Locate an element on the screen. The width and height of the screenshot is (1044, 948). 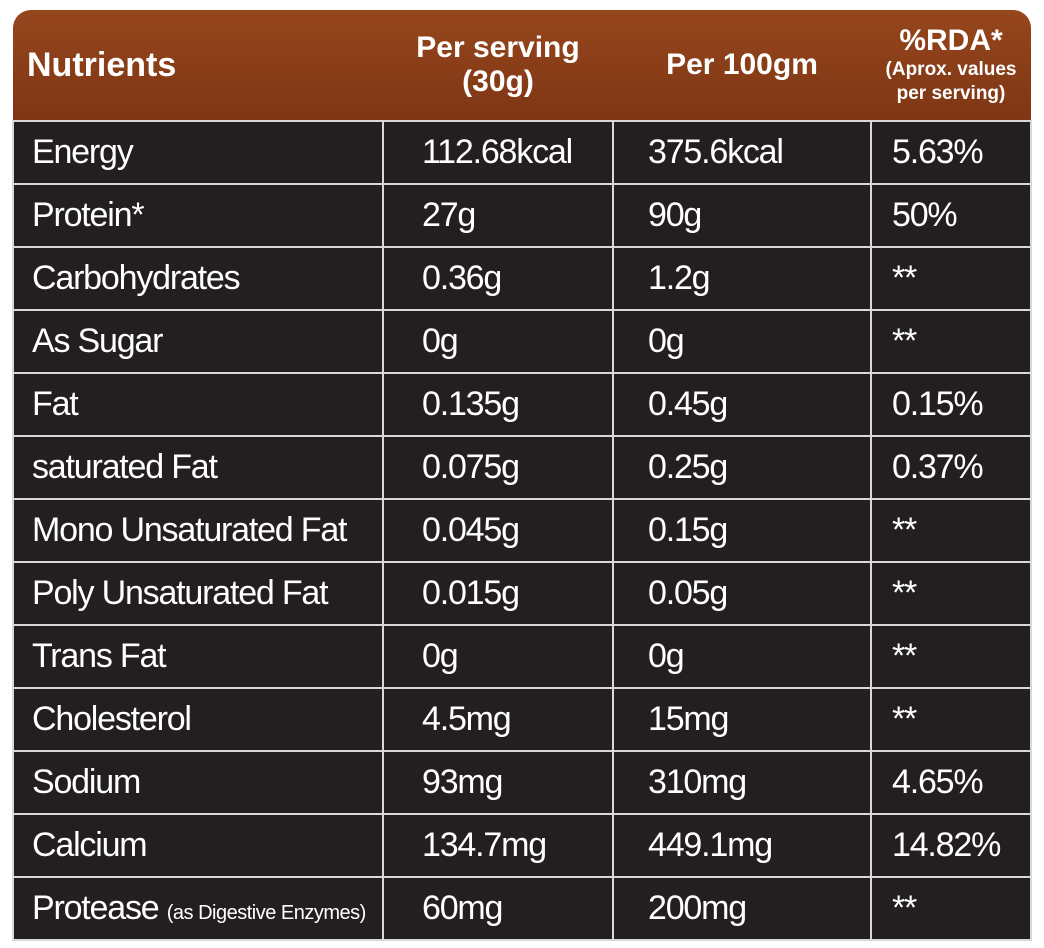
header-text: (30g) is located at coordinates (498, 81).